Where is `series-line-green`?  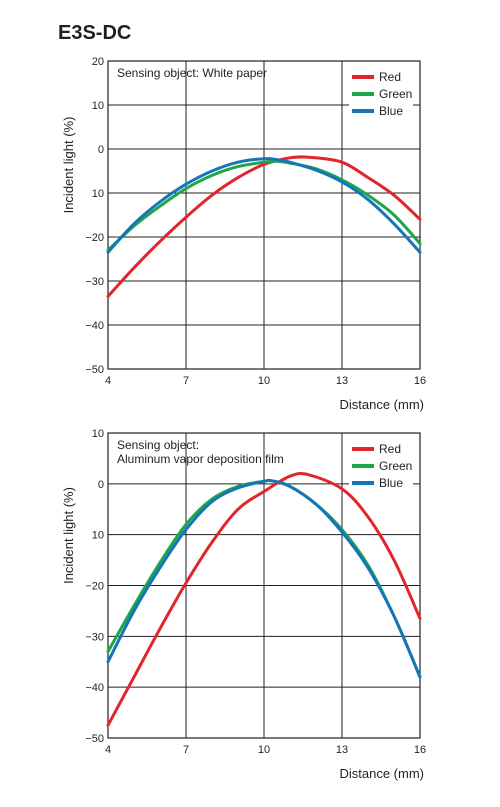
series-line-green is located at coordinates (264, 205).